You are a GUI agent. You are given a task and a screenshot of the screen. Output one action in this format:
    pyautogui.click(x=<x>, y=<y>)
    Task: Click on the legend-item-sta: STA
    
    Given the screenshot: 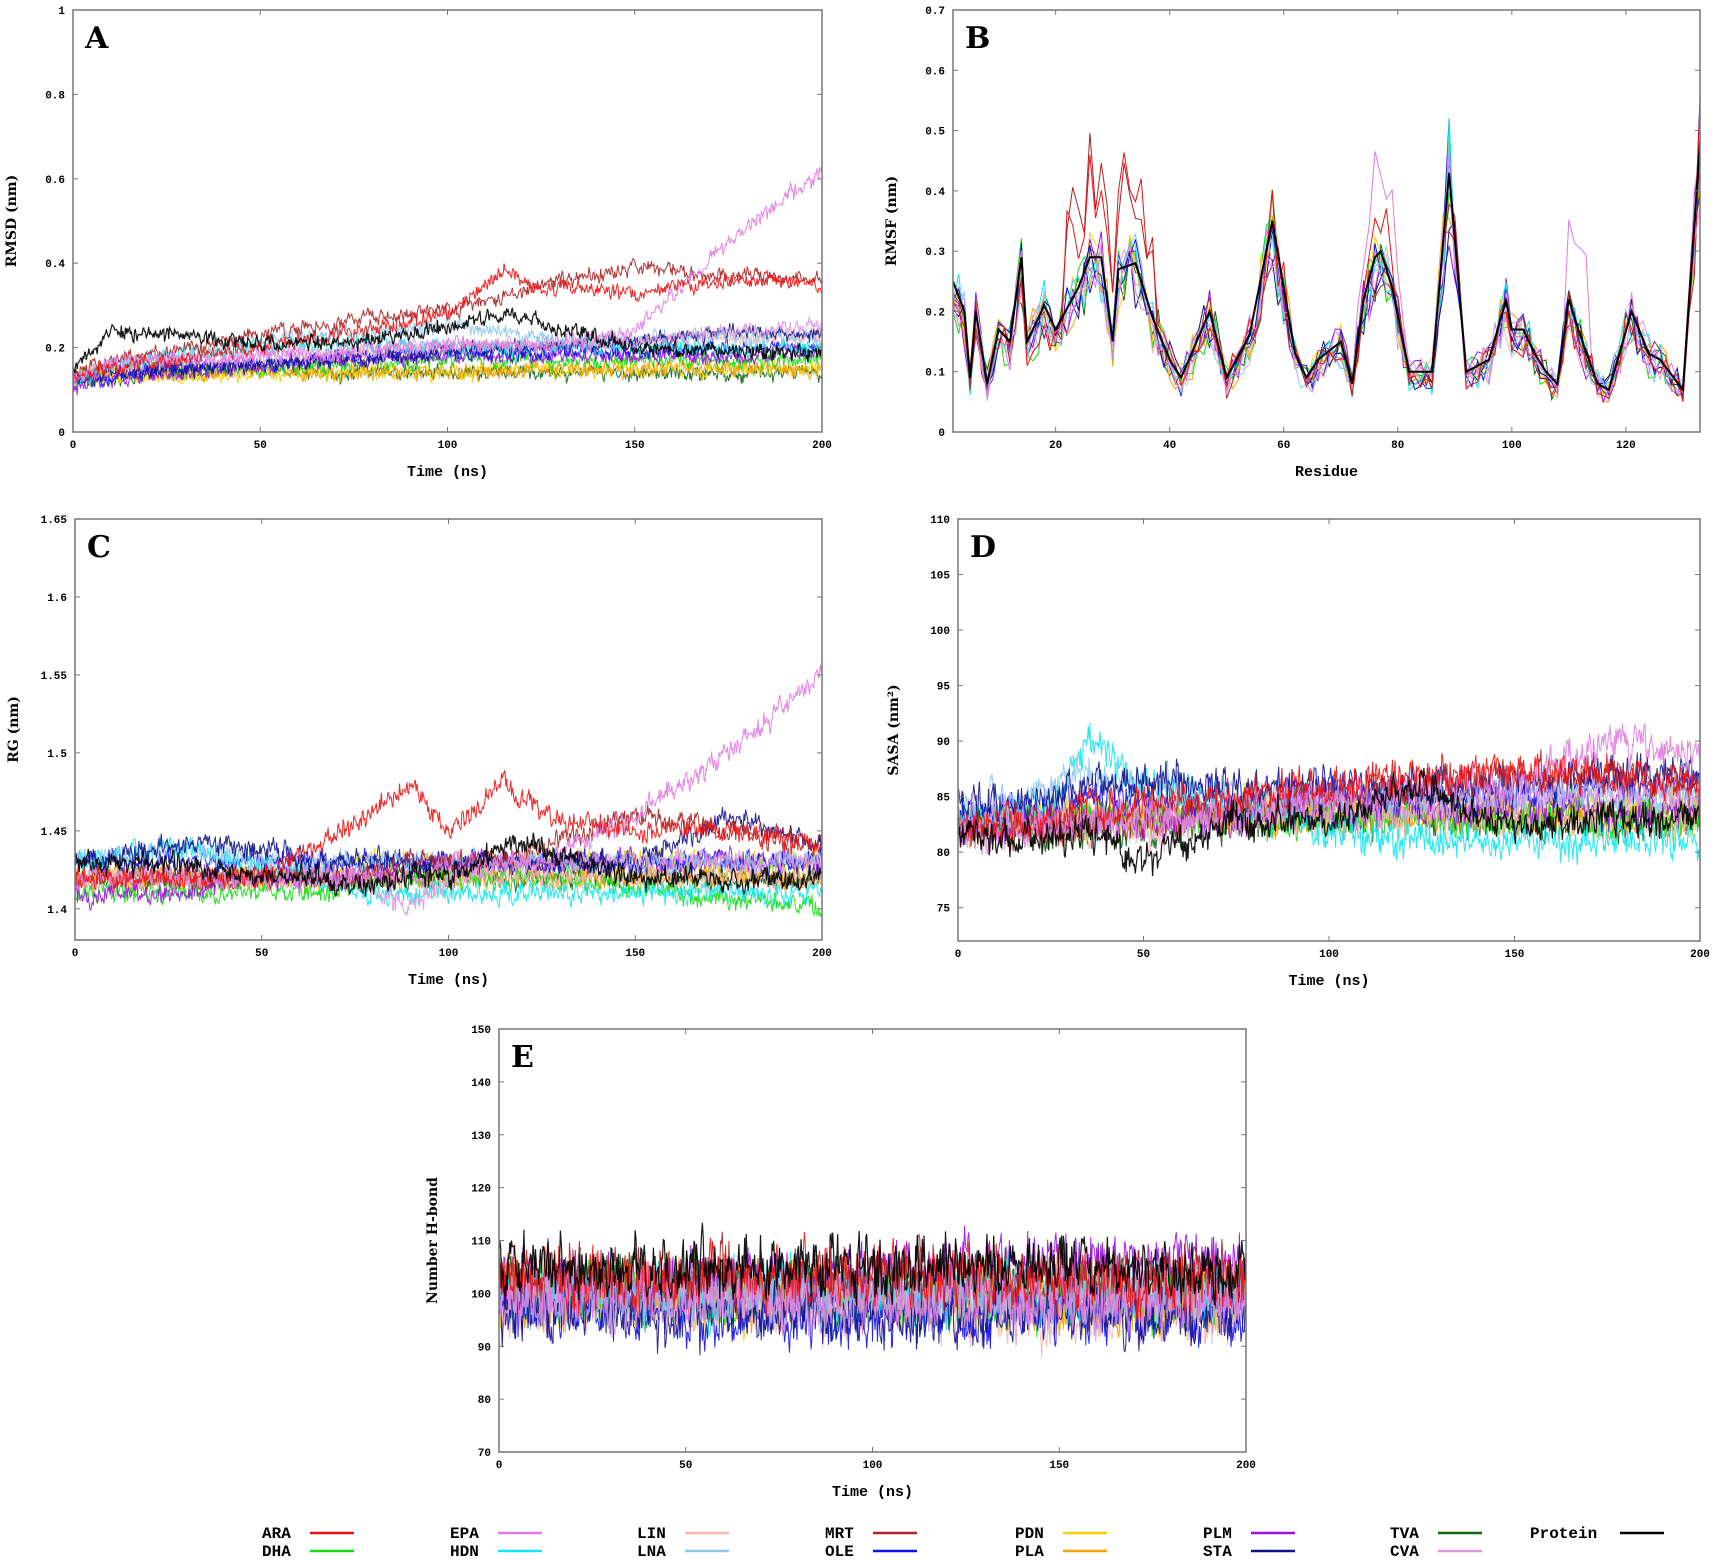 What is the action you would take?
    pyautogui.click(x=1249, y=1551)
    